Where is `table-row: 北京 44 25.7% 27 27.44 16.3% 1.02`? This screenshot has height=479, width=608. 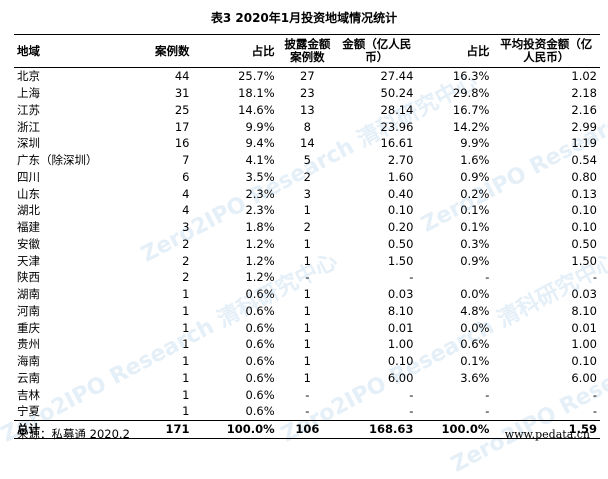 table-row: 北京 44 25.7% 27 27.44 16.3% 1.02 is located at coordinates (307, 76).